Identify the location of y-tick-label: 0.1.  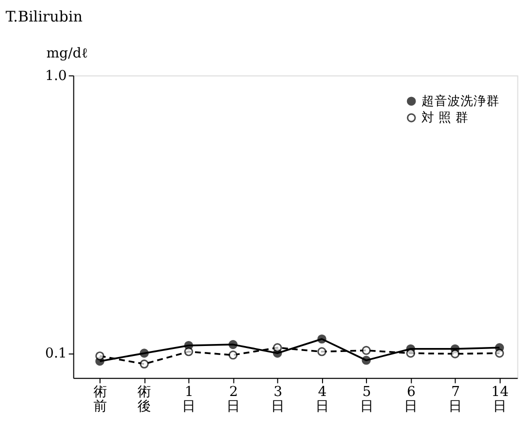
(56, 354).